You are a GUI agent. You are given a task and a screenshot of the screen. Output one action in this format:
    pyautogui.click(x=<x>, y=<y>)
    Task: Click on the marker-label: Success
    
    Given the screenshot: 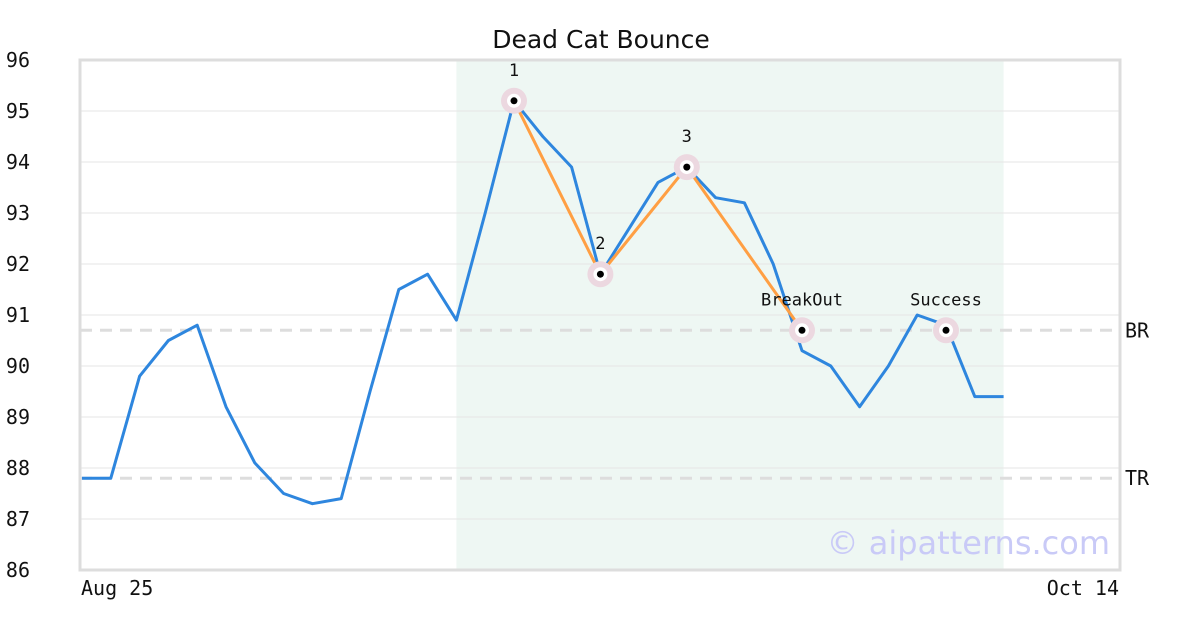 What is the action you would take?
    pyautogui.click(x=946, y=300)
    